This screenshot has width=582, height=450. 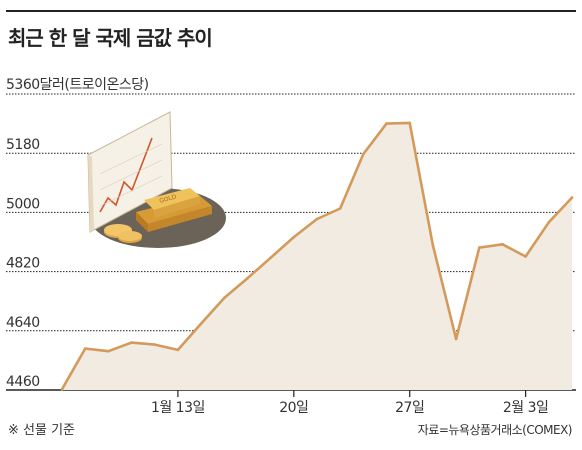 I want to click on chart-title: 최근 한 달 국제 금값 추이, so click(x=110, y=38).